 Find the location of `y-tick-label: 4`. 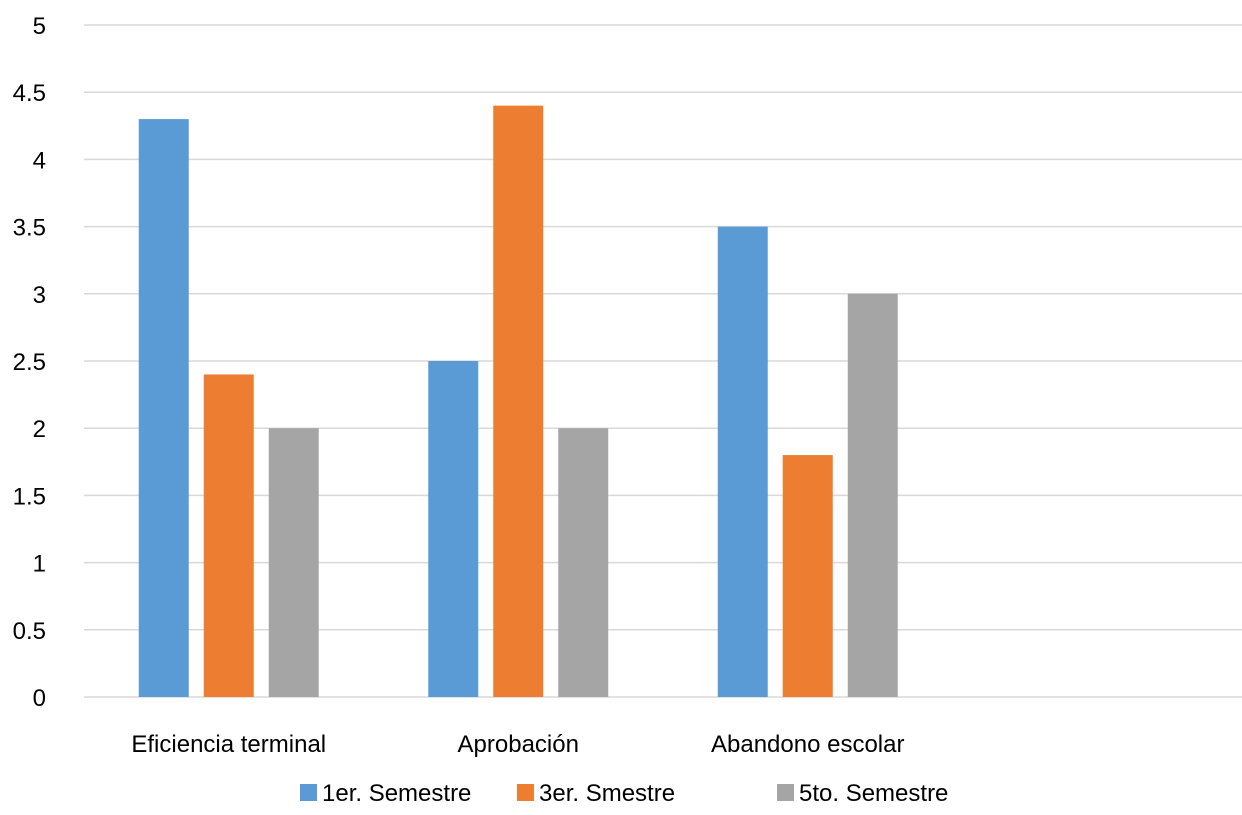

y-tick-label: 4 is located at coordinates (39, 160).